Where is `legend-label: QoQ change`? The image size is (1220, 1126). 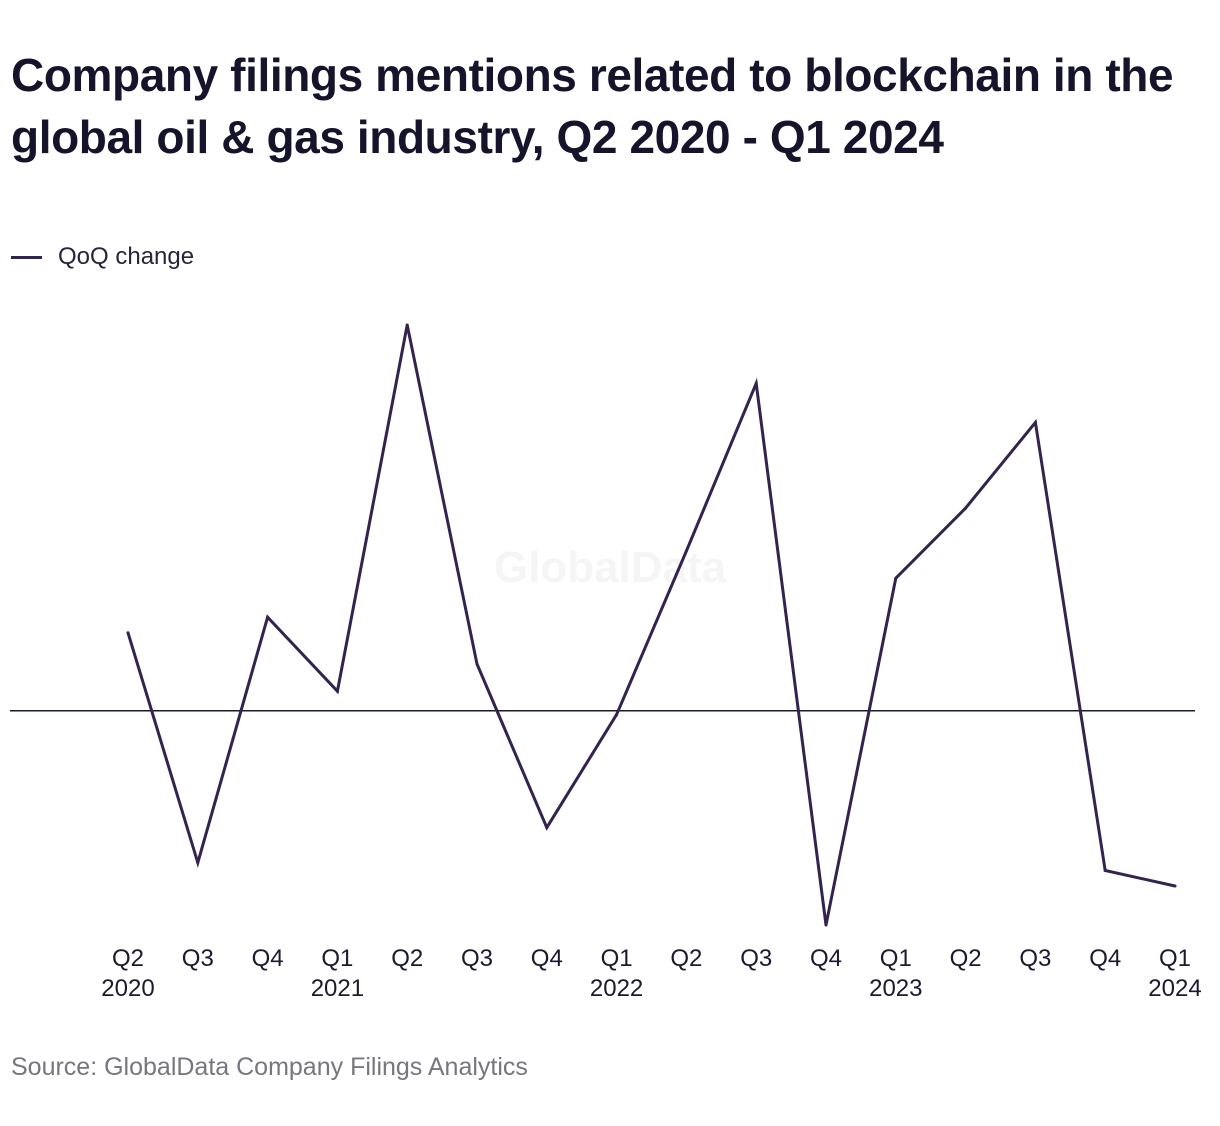 legend-label: QoQ change is located at coordinates (126, 256).